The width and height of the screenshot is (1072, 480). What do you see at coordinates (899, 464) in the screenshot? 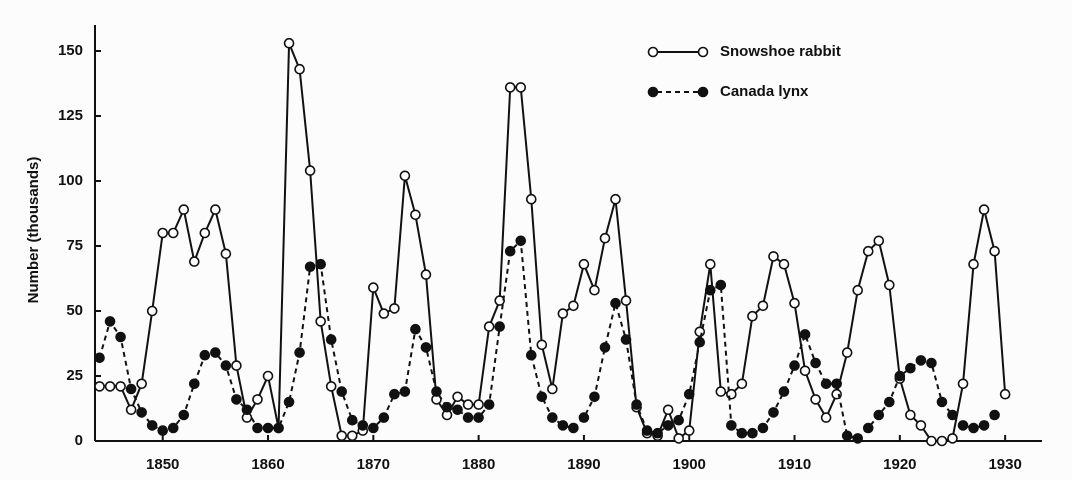
I see `x-tick-label: 1920` at bounding box center [899, 464].